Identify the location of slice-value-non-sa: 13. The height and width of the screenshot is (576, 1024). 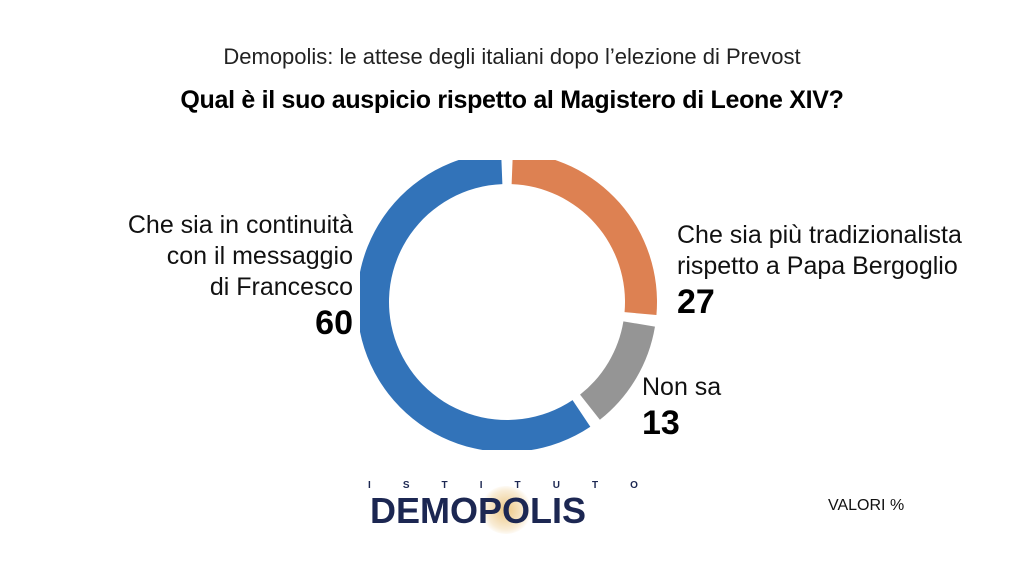
(661, 423).